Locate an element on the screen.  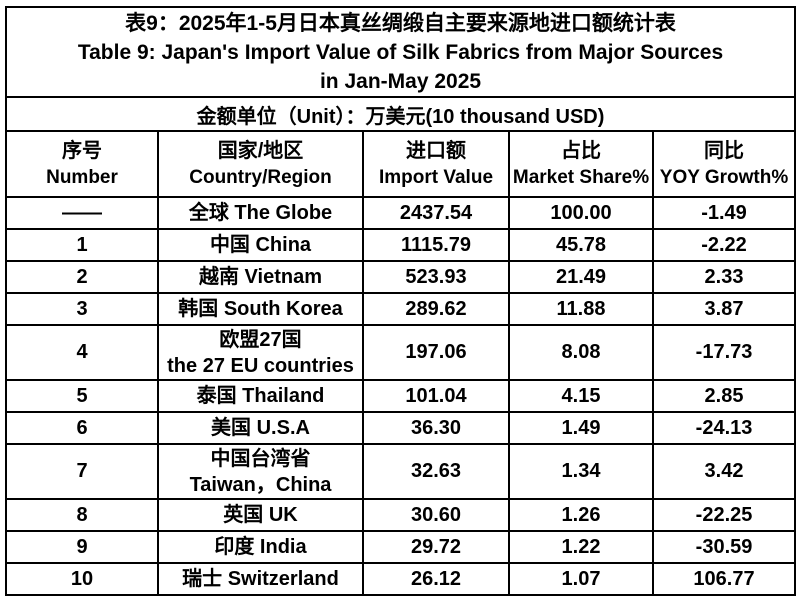
col-header-import-value-en: Import Value is located at coordinates (436, 177).